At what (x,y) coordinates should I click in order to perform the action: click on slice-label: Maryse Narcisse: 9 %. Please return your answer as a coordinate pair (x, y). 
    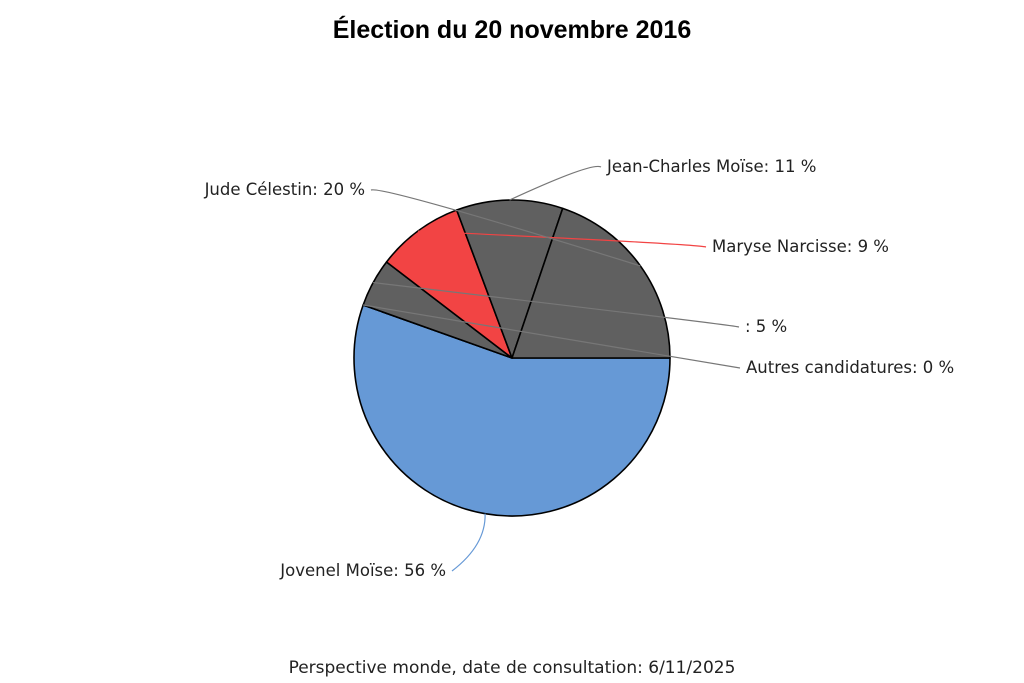
    Looking at the image, I should click on (800, 246).